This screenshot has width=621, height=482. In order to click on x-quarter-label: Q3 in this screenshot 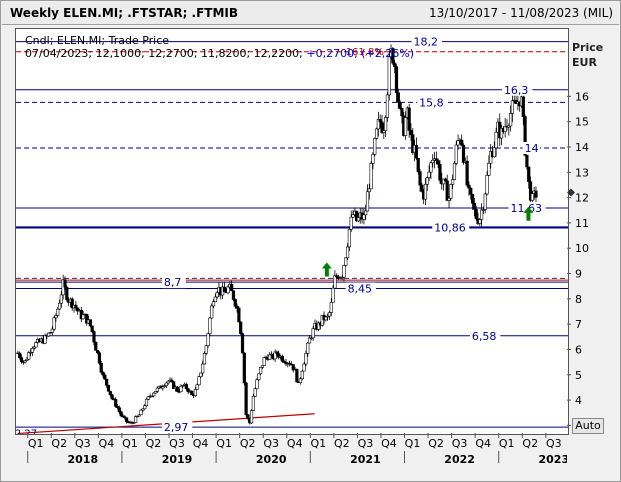, I will do `click(460, 443)`.